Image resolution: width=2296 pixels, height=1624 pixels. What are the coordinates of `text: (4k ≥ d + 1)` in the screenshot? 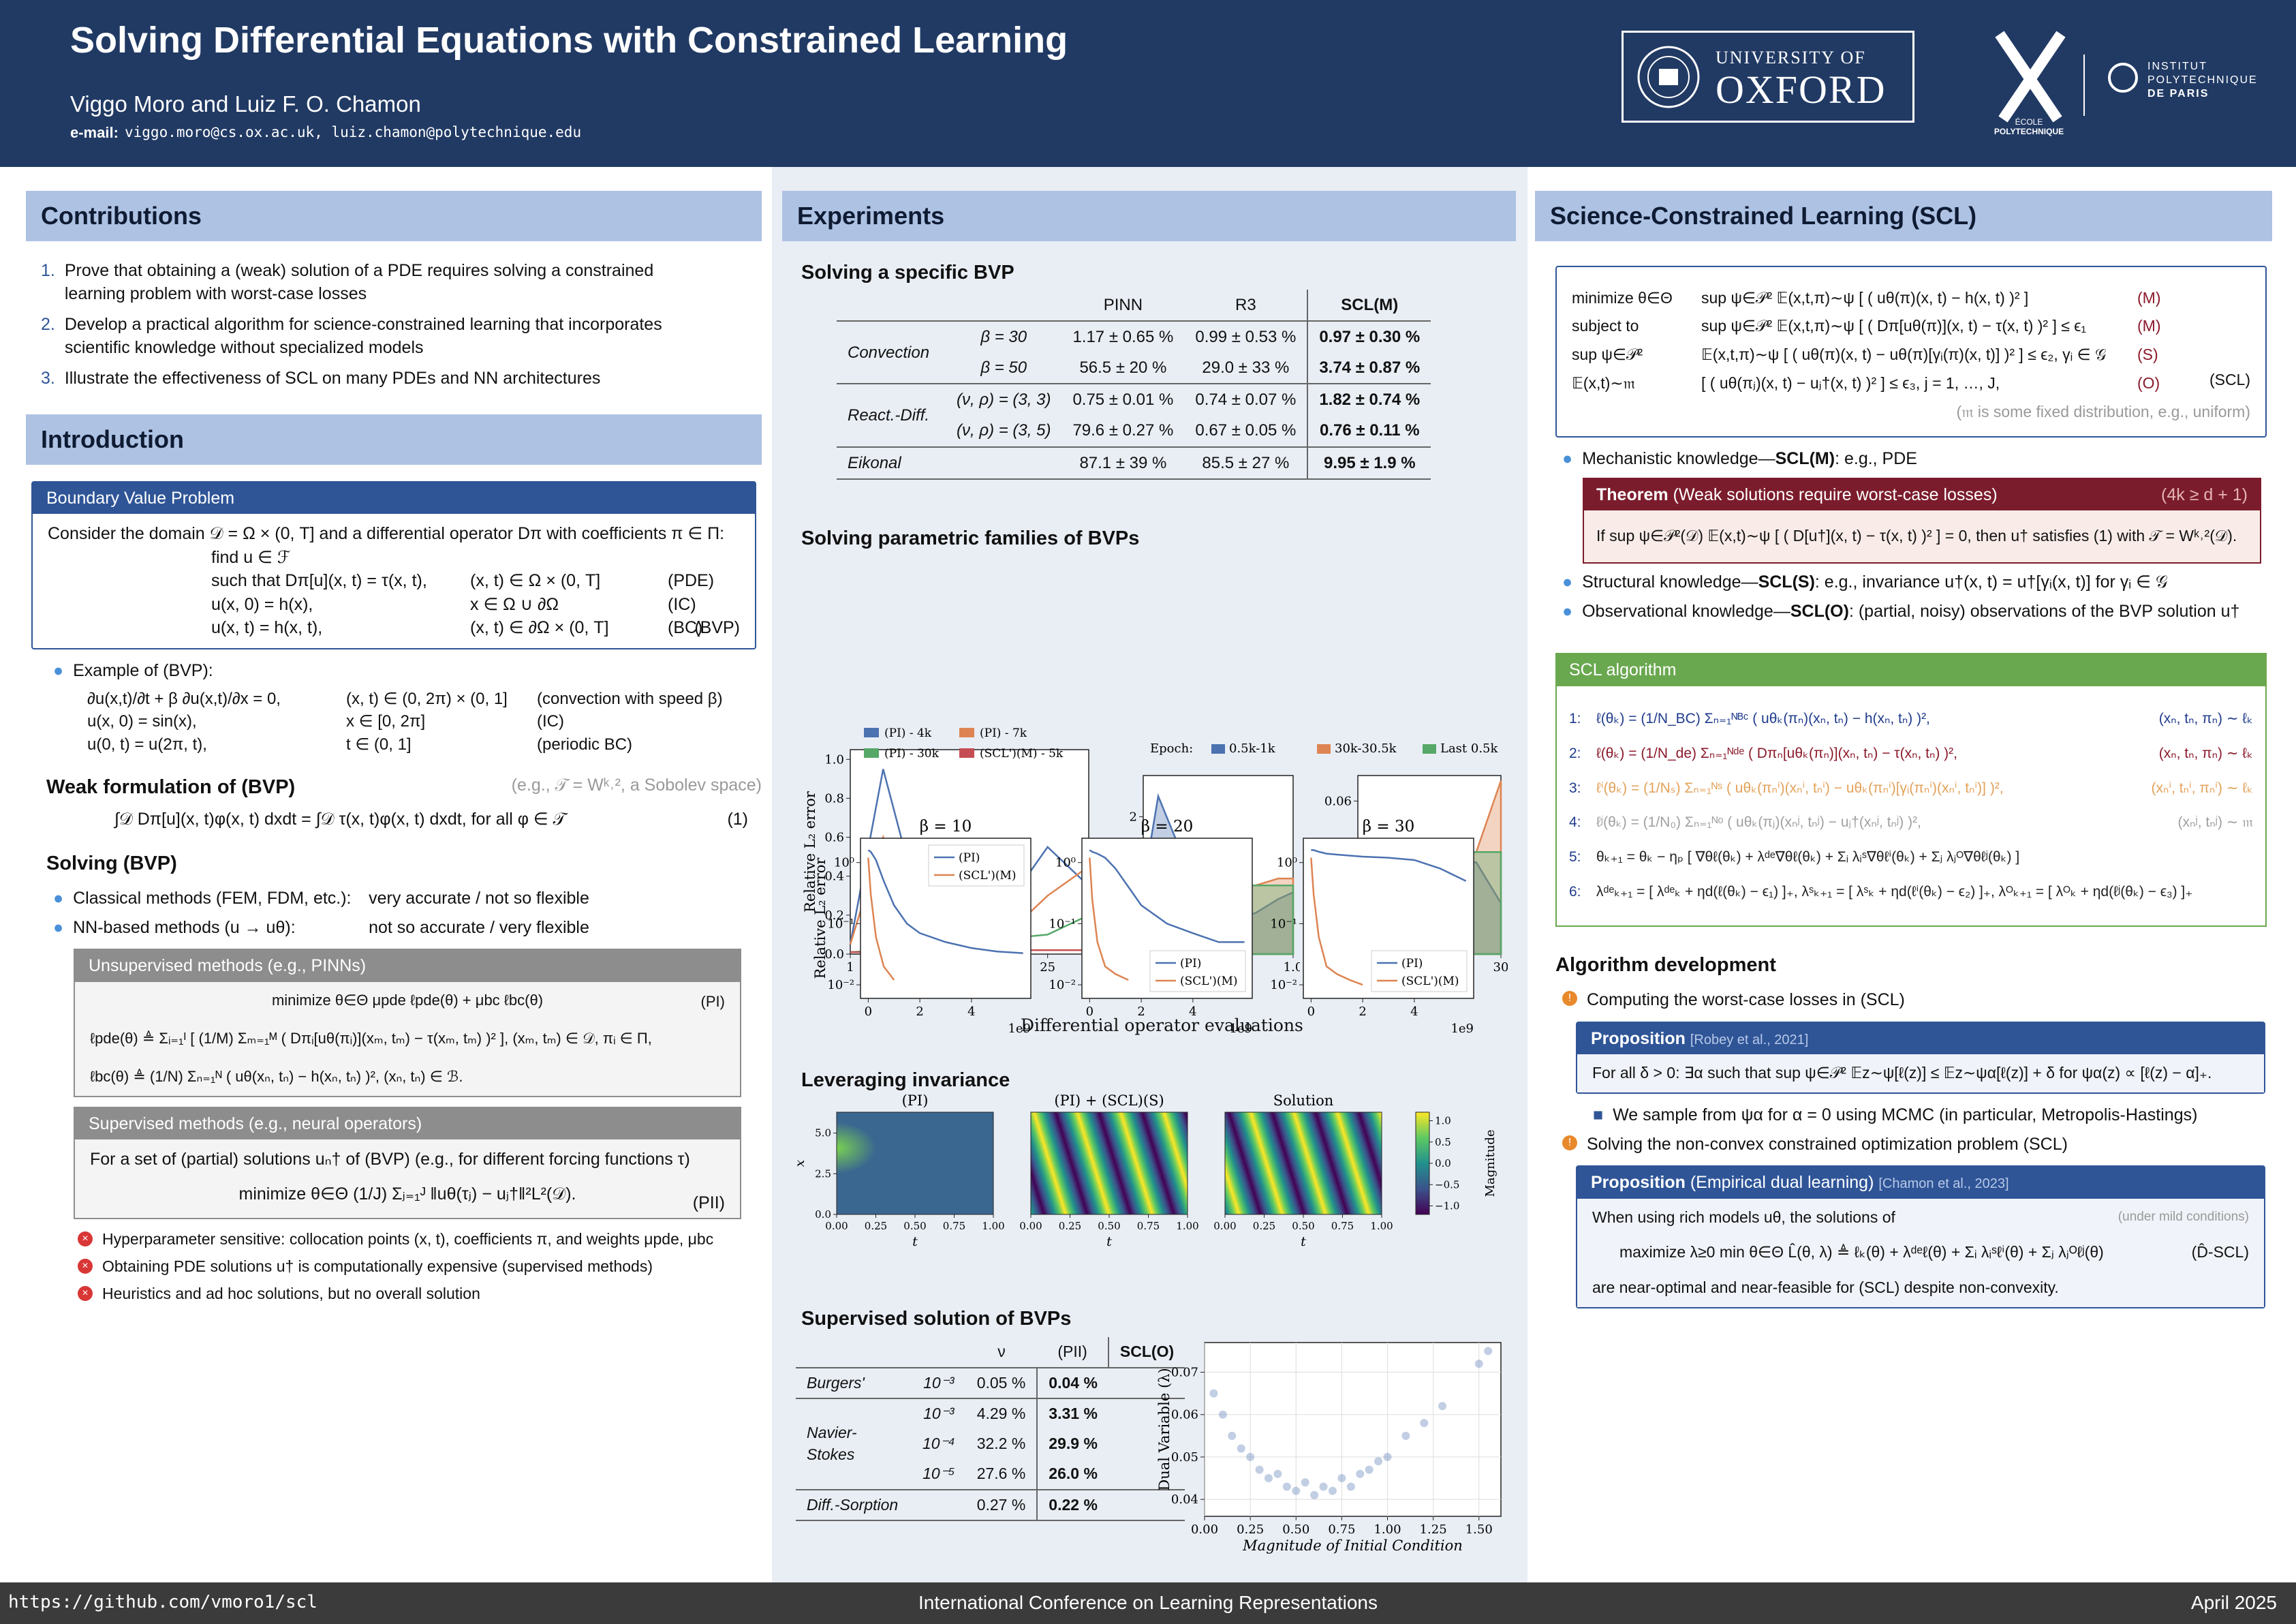 It's located at (2205, 494).